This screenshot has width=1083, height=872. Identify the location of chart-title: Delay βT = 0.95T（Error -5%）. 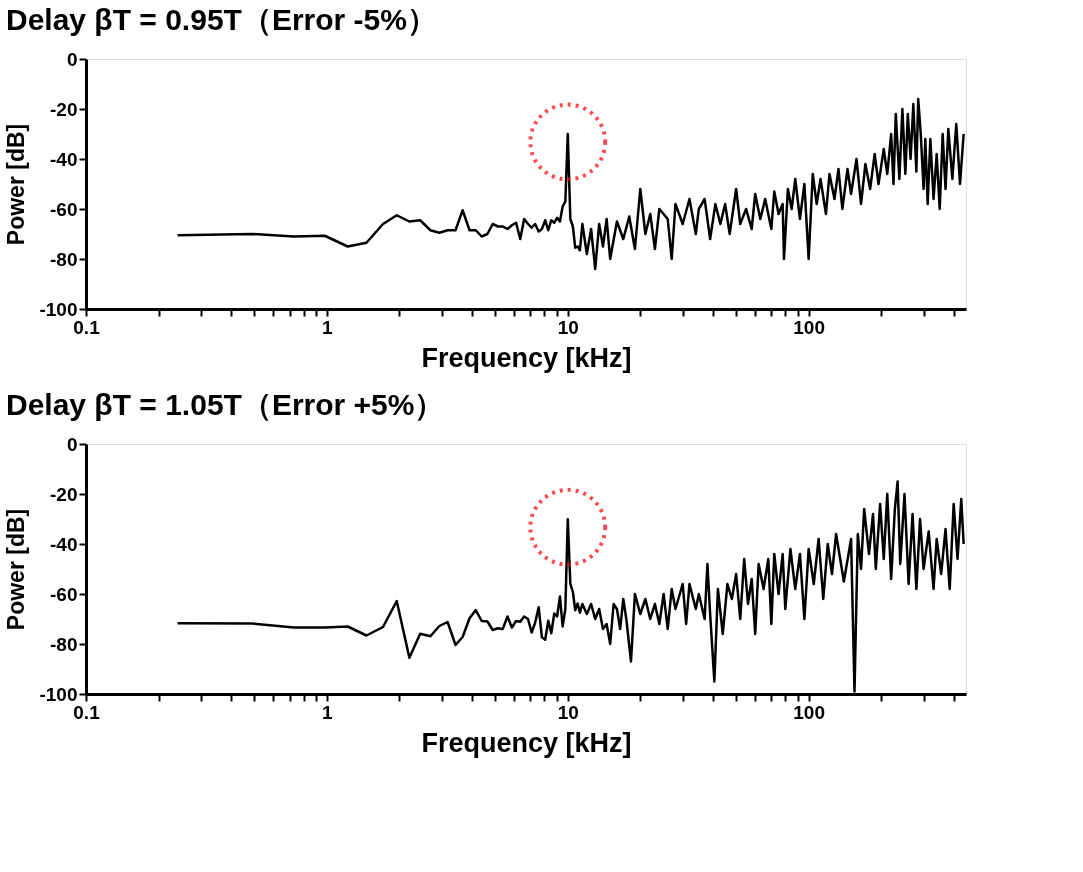
(221, 19).